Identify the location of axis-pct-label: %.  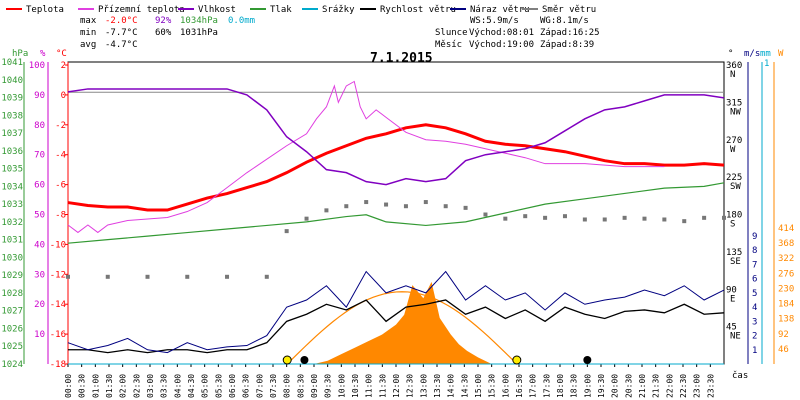
(43, 54).